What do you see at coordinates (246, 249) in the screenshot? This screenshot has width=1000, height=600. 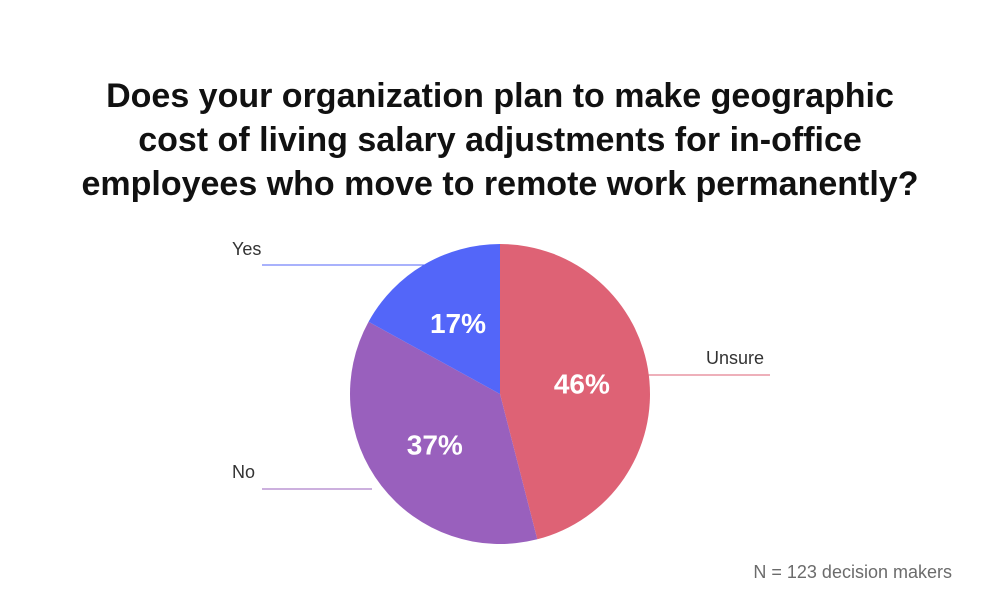 I see `category-label-yes: Yes` at bounding box center [246, 249].